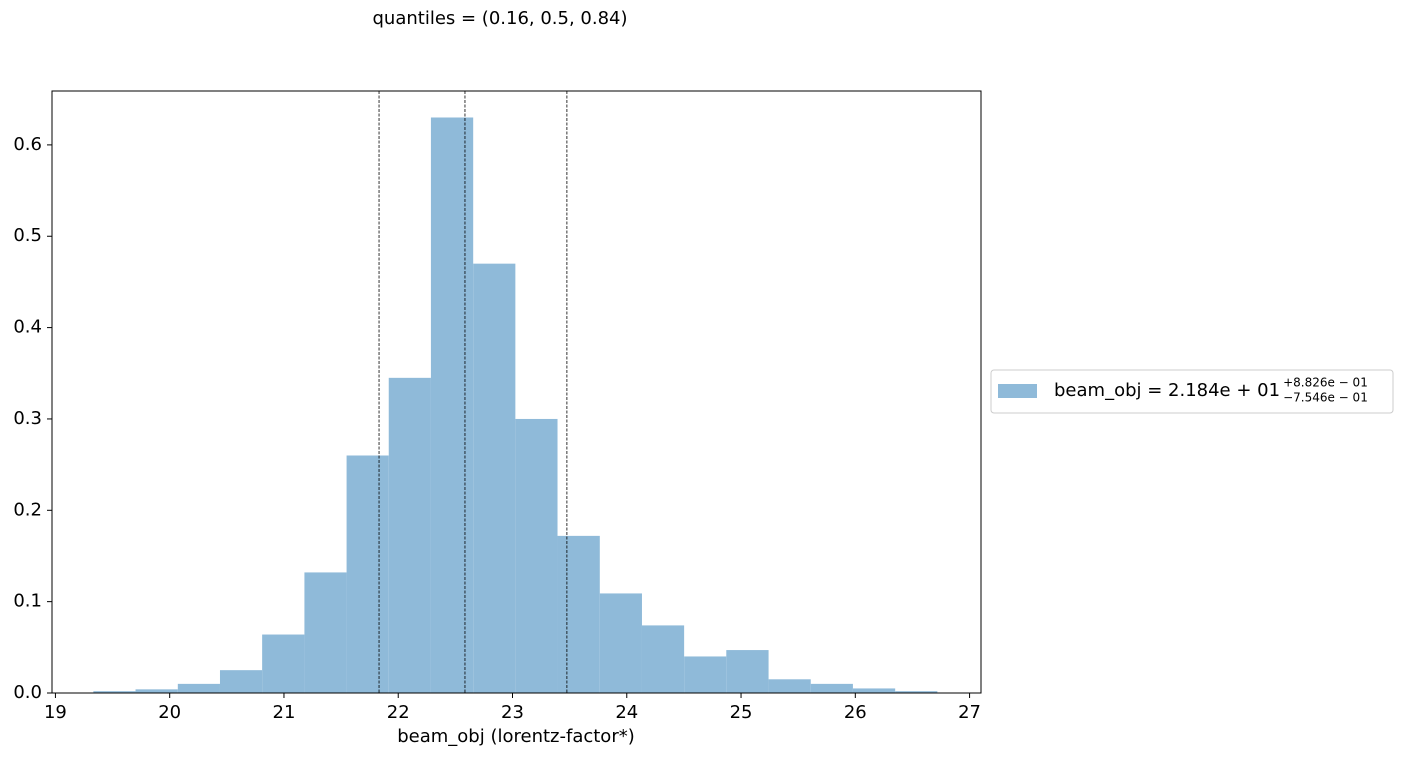 The image size is (1403, 758). I want to click on y-tick-label: 0.6, so click(27, 144).